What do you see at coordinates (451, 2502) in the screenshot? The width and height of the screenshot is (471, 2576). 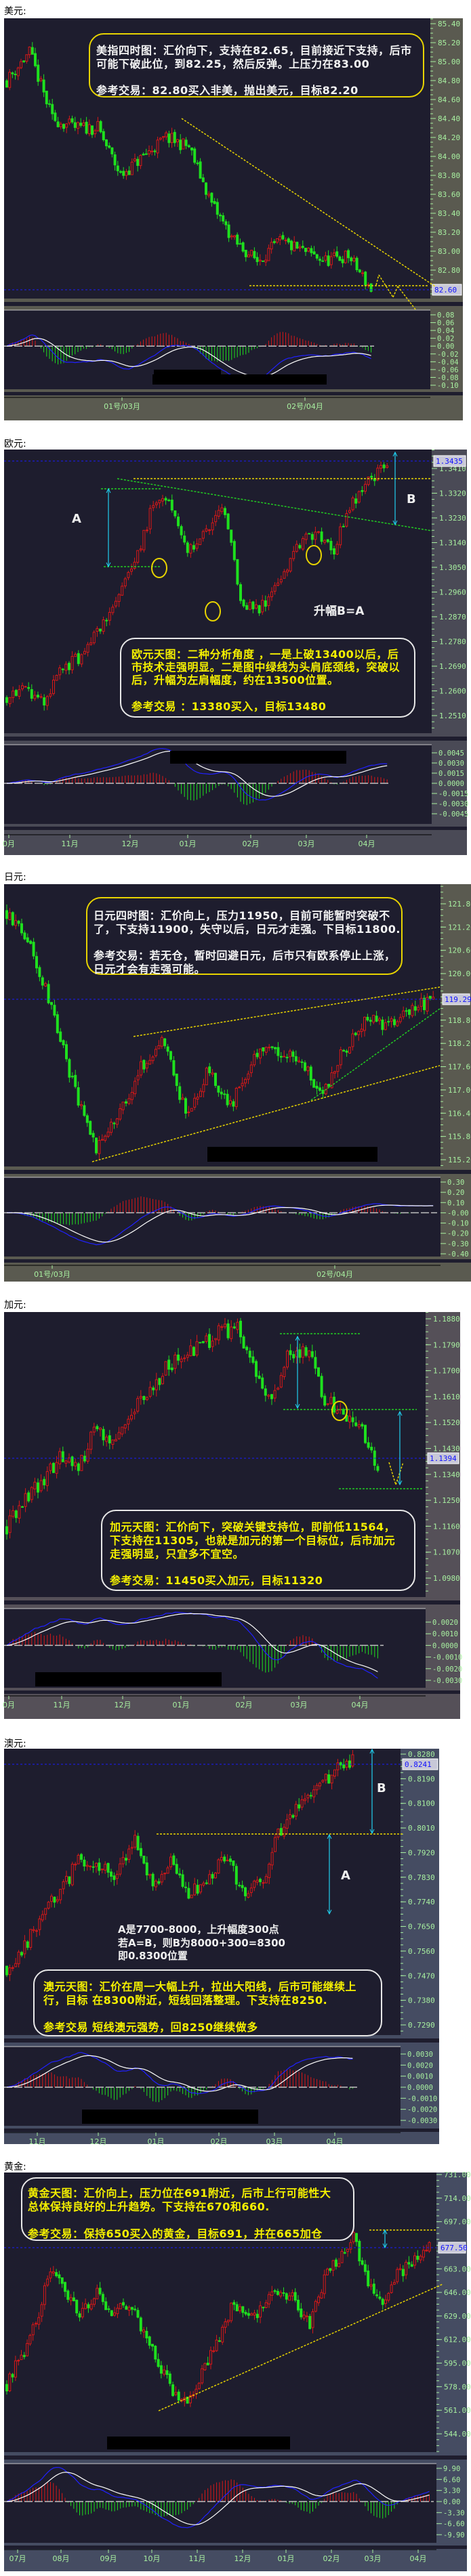 I see `macd-tick-label: 0.00` at bounding box center [451, 2502].